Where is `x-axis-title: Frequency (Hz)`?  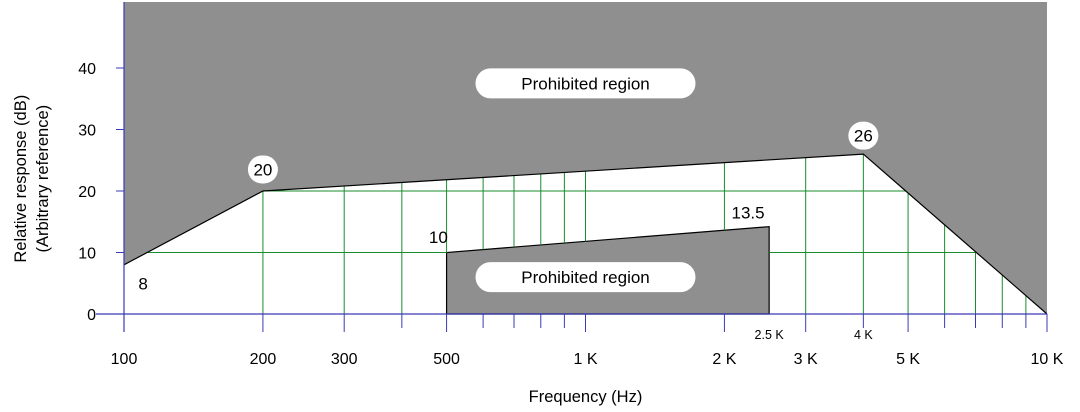 x-axis-title: Frequency (Hz) is located at coordinates (586, 397).